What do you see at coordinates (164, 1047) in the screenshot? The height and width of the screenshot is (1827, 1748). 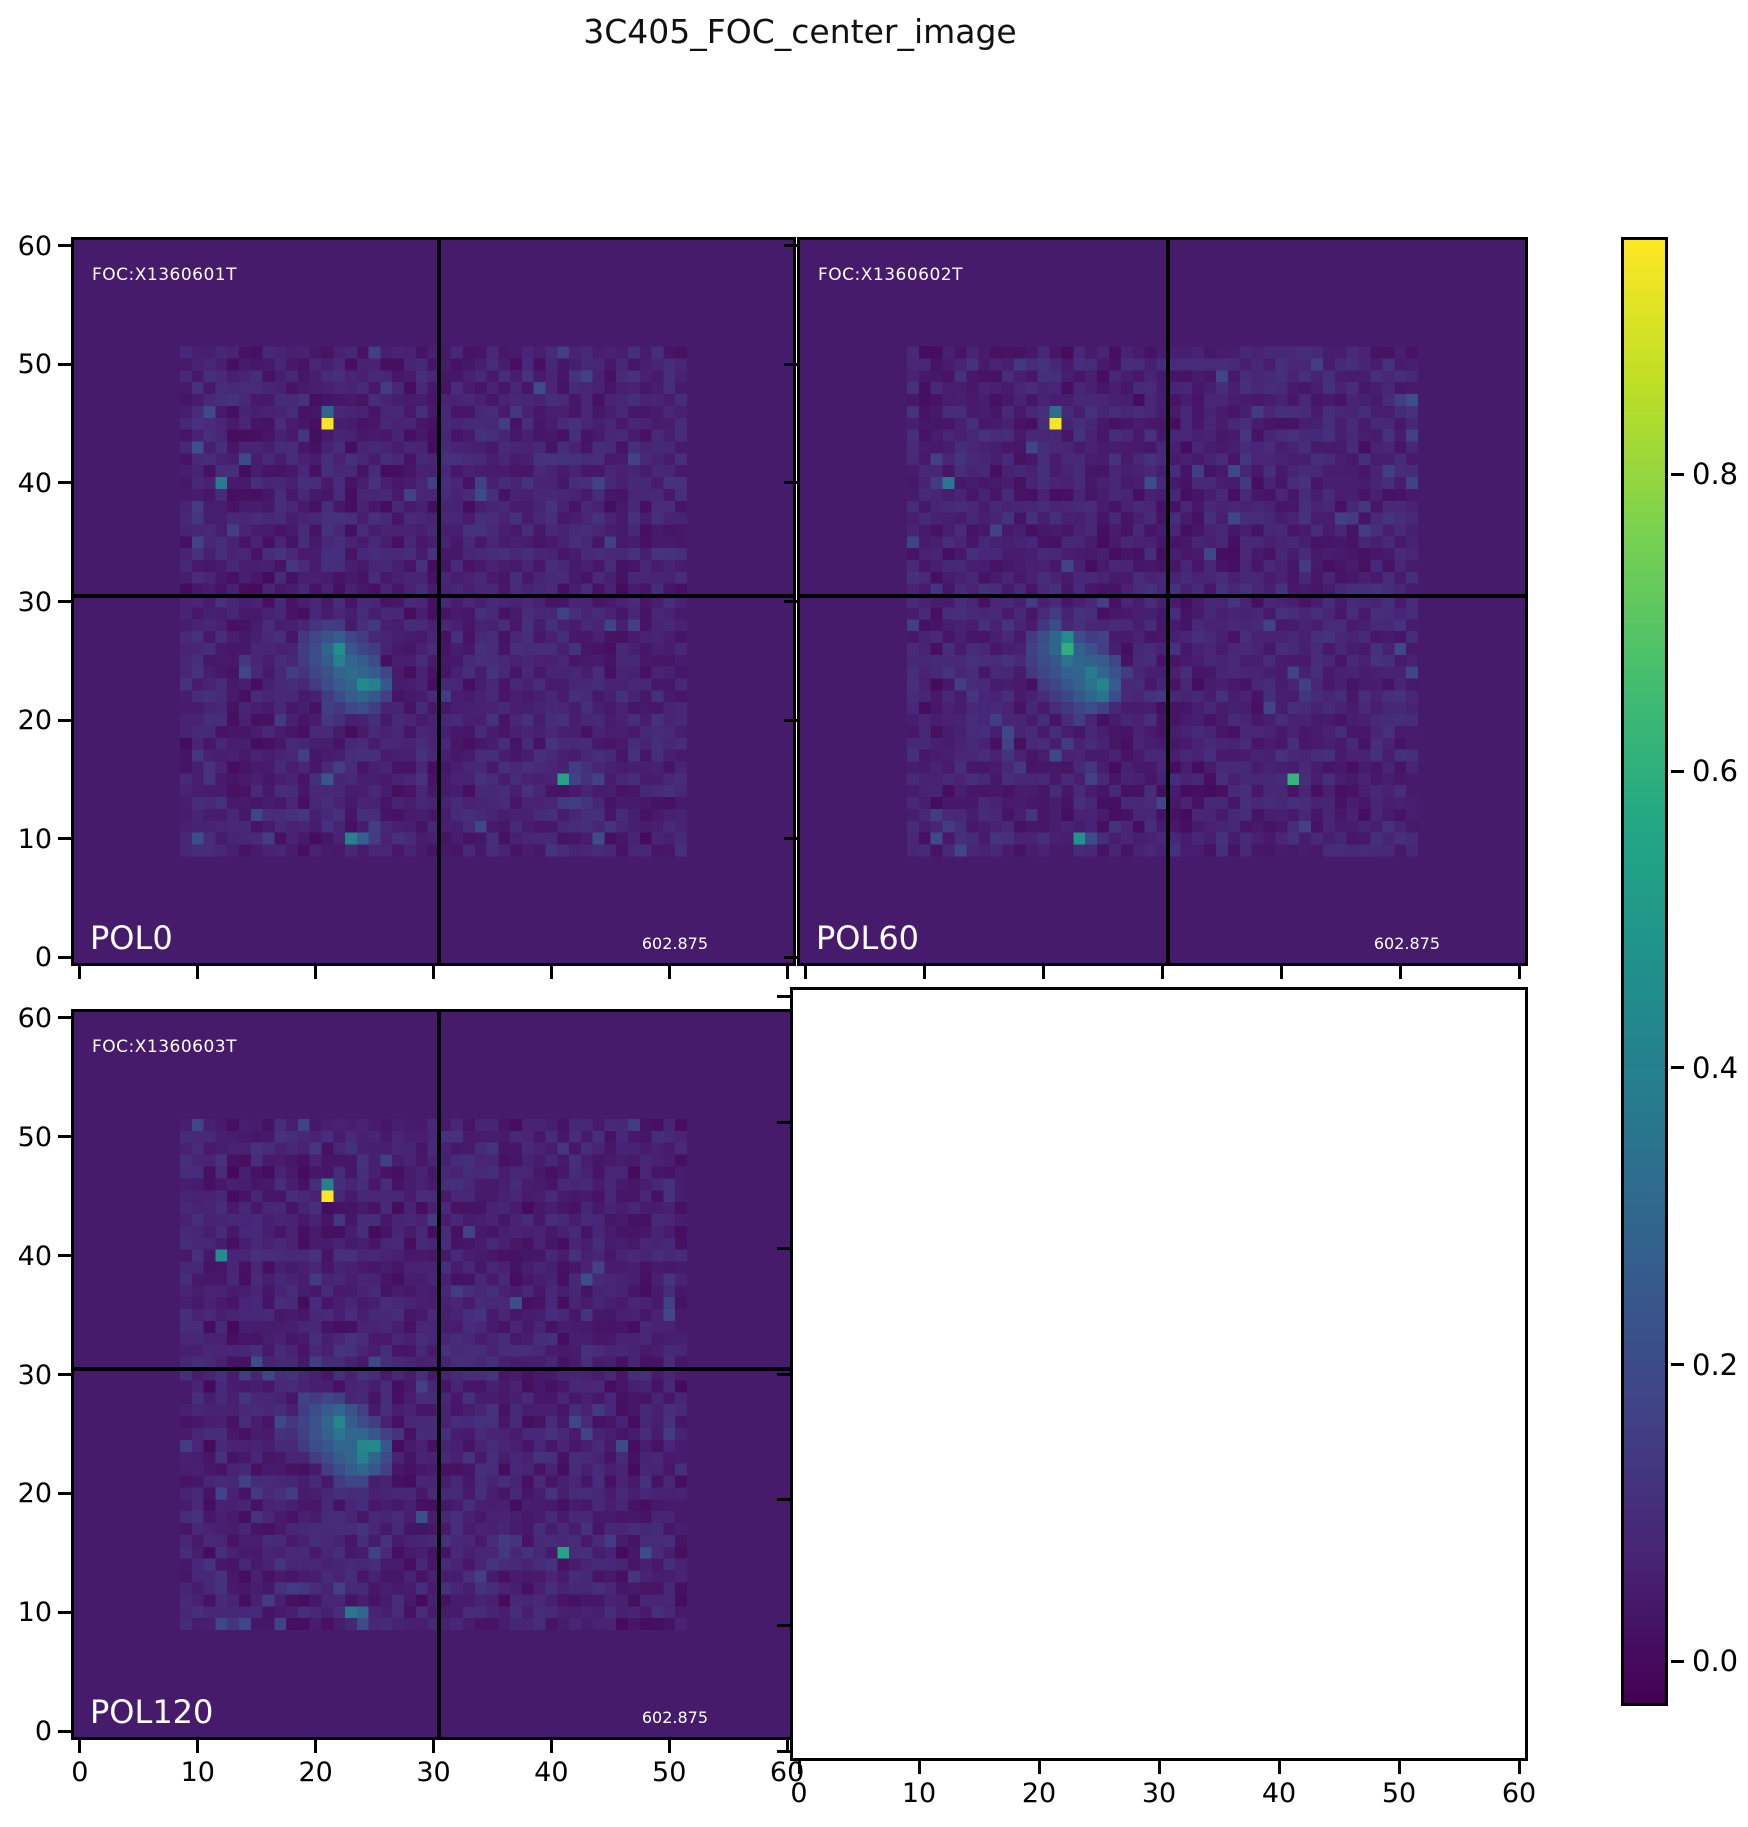 I see `foc-id-label: FOC:X1360603T` at bounding box center [164, 1047].